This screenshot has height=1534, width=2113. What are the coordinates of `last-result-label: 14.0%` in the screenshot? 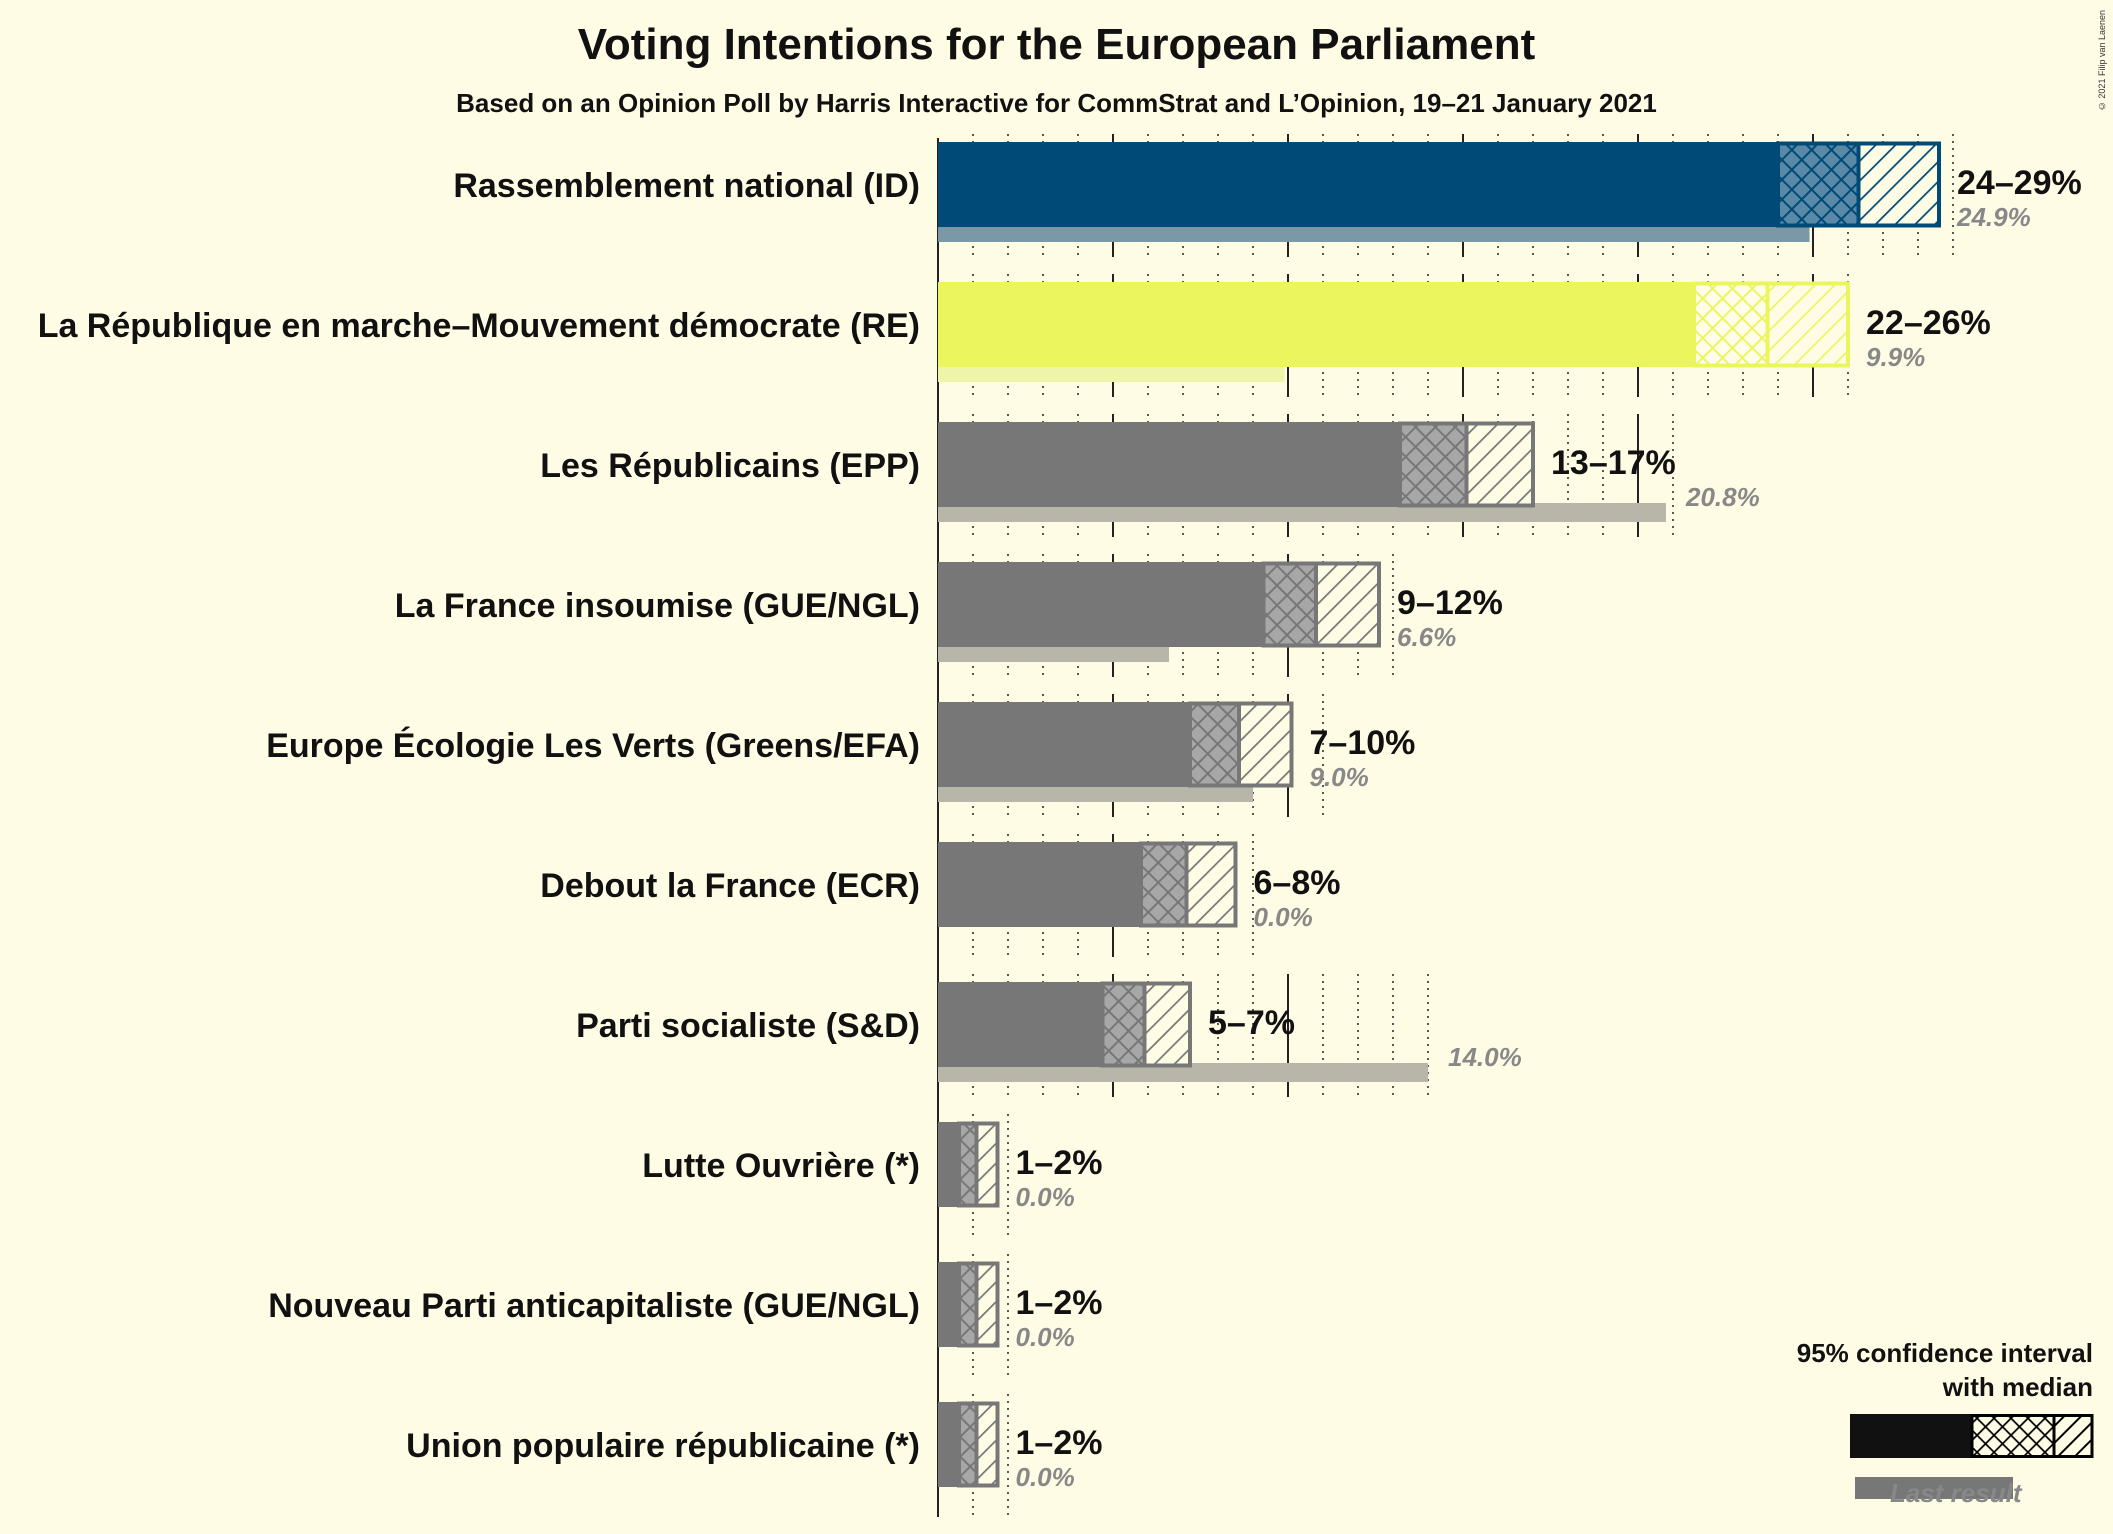 It's located at (1485, 1057).